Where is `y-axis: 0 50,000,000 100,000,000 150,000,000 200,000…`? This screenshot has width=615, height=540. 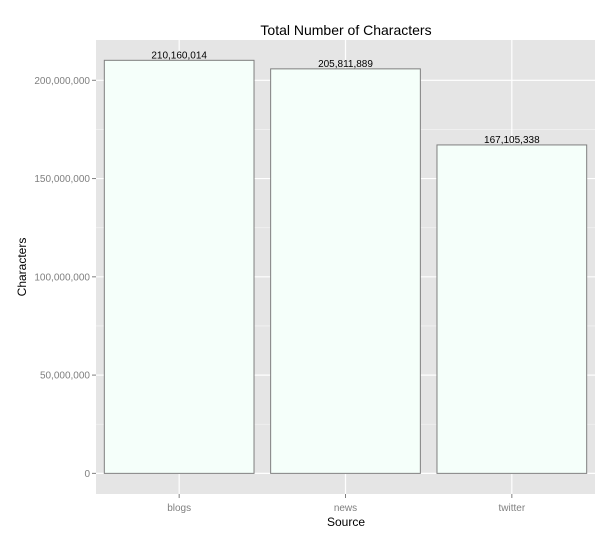 y-axis: 0 50,000,000 100,000,000 150,000,000 200,000… is located at coordinates (65, 278).